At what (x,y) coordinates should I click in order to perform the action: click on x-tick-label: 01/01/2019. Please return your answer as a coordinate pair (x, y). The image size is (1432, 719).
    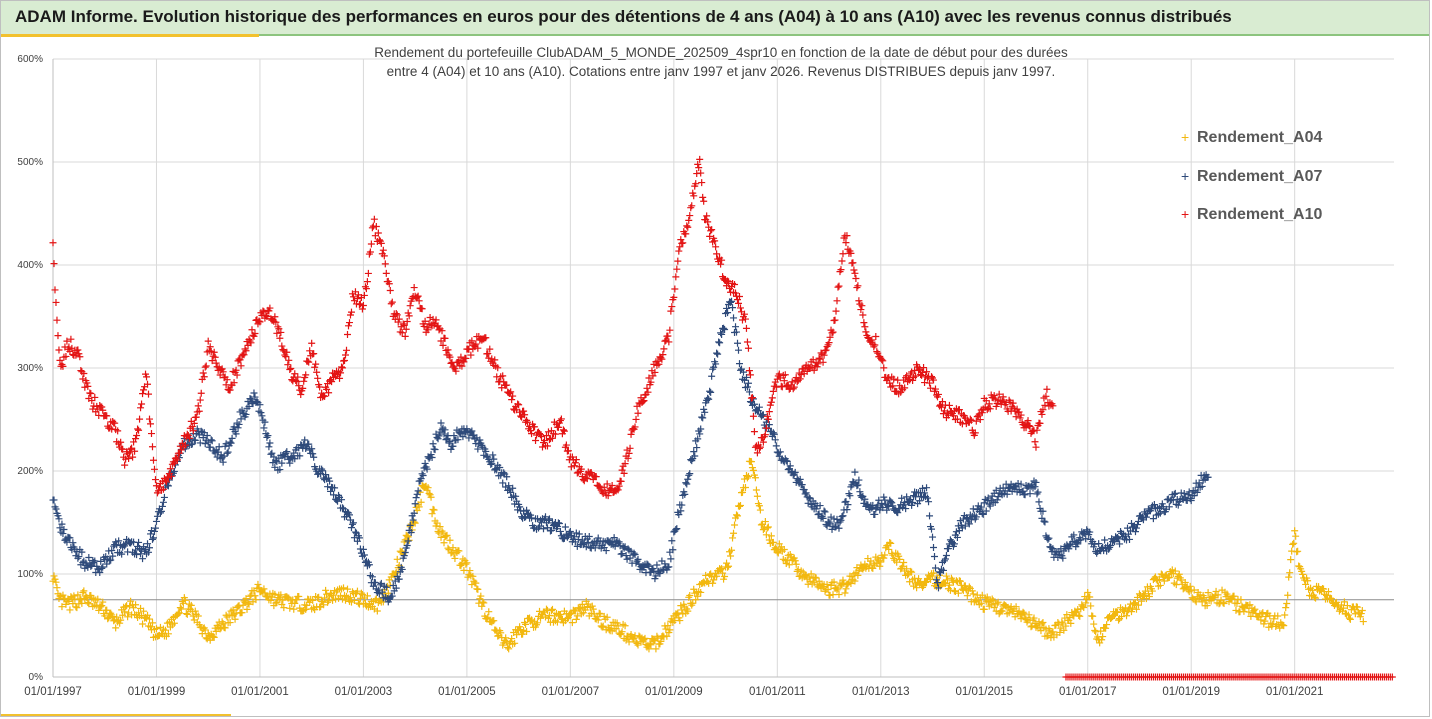
    Looking at the image, I should click on (1191, 692).